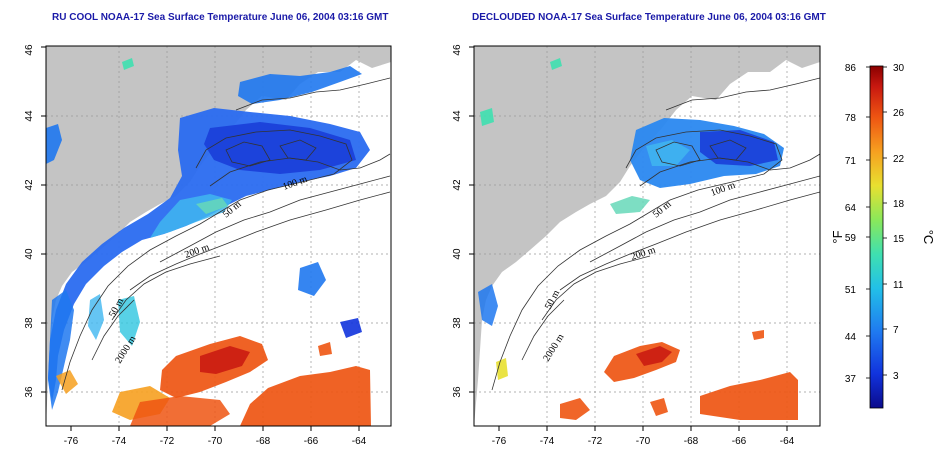  I want to click on colorbar-fahrenheit-labels: 86 78 71 64 59 51 44 37, so click(851, 224).